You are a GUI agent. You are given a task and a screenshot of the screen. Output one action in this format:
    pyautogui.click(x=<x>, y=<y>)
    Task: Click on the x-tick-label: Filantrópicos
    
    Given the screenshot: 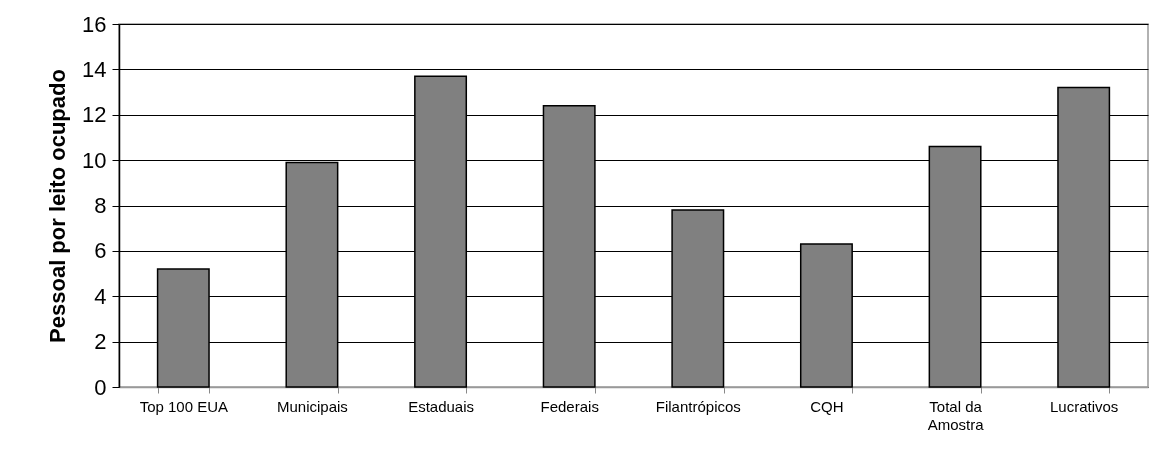 What is the action you would take?
    pyautogui.click(x=698, y=406)
    